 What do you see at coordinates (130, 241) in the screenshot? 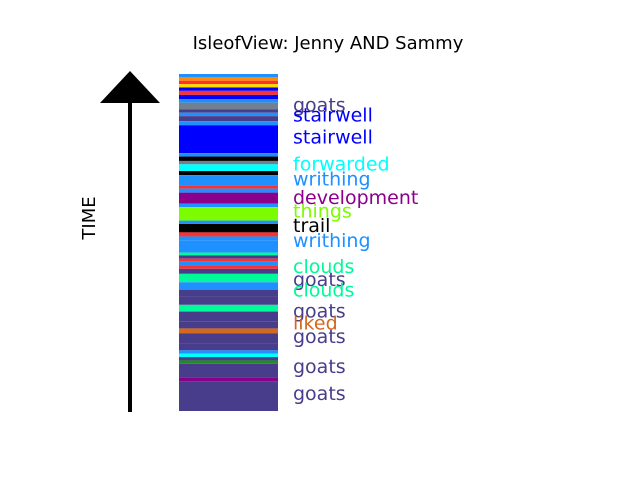
I see `time-arrow` at bounding box center [130, 241].